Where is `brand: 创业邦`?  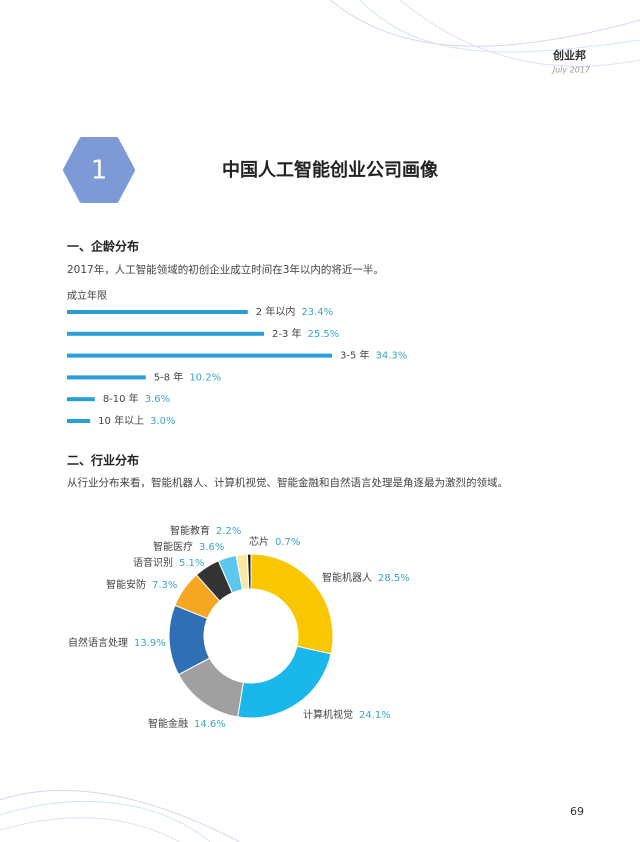
brand: 创业邦 is located at coordinates (569, 55).